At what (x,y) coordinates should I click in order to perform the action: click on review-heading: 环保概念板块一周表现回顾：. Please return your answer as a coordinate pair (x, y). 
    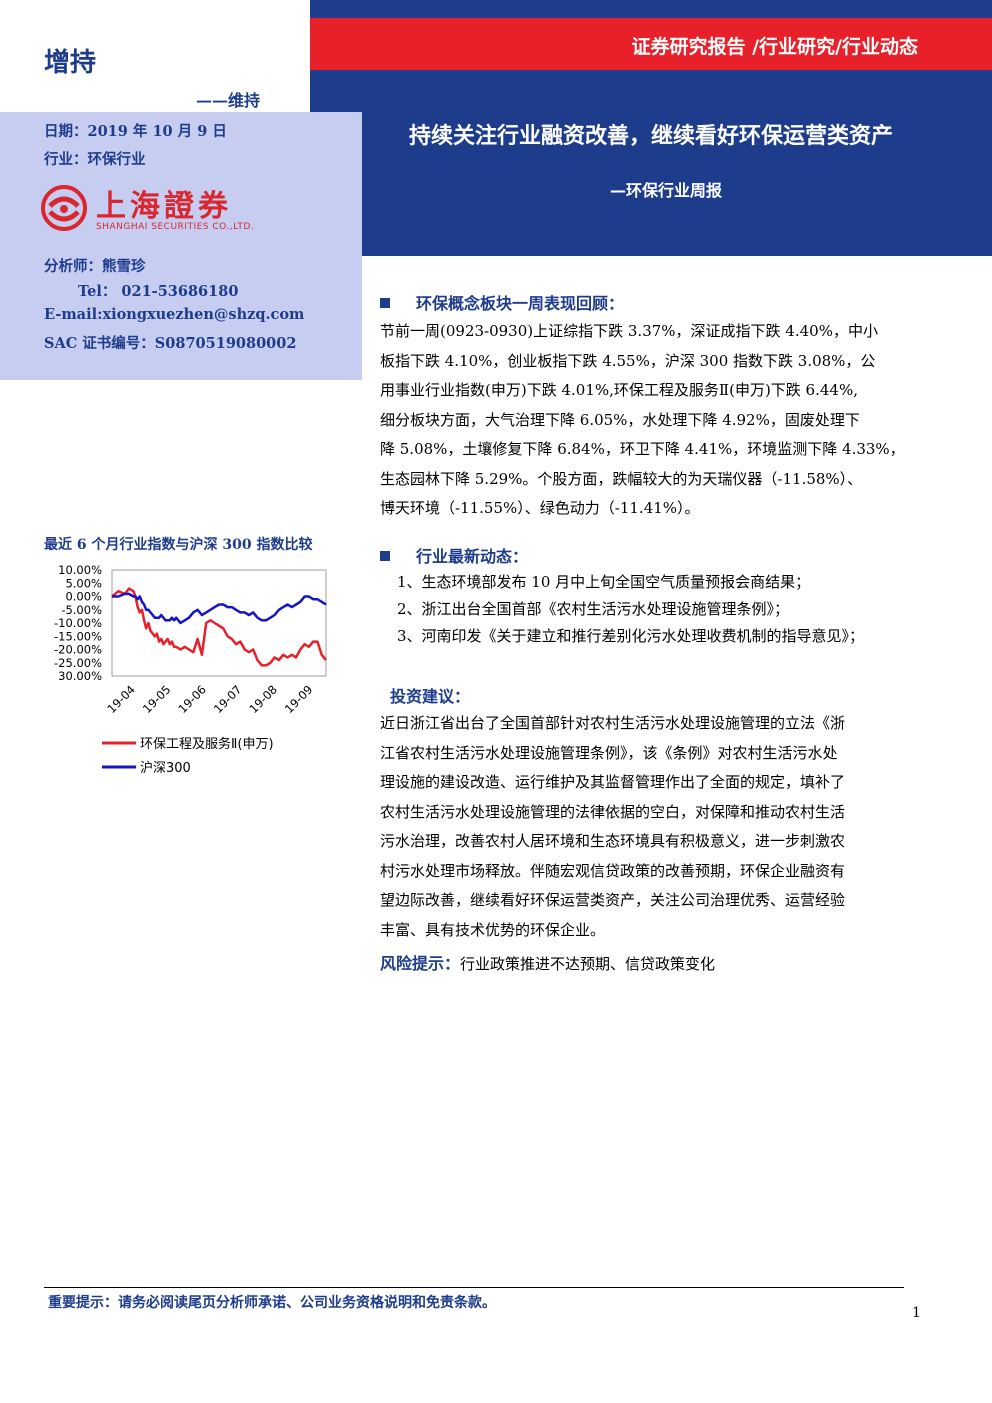
    Looking at the image, I should click on (502, 302).